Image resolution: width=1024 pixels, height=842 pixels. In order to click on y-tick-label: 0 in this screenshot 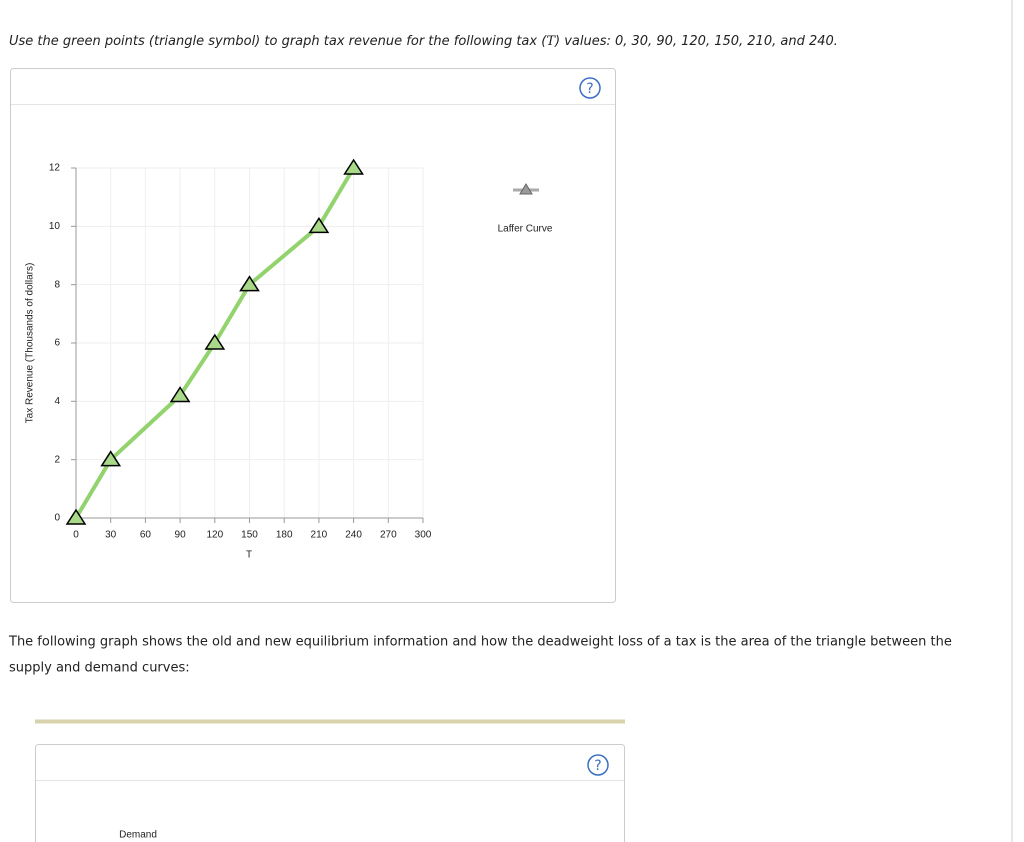, I will do `click(57, 518)`.